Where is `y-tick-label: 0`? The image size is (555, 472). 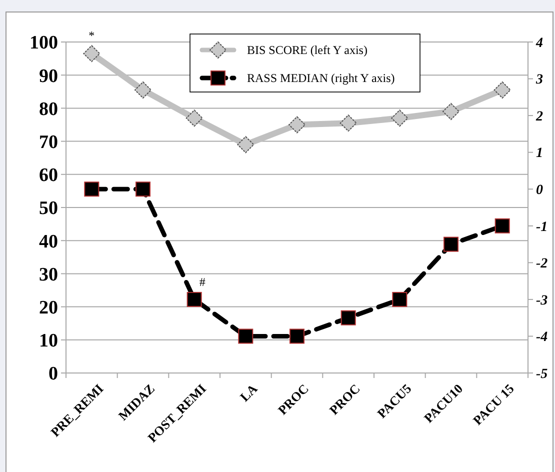 y-tick-label: 0 is located at coordinates (53, 374).